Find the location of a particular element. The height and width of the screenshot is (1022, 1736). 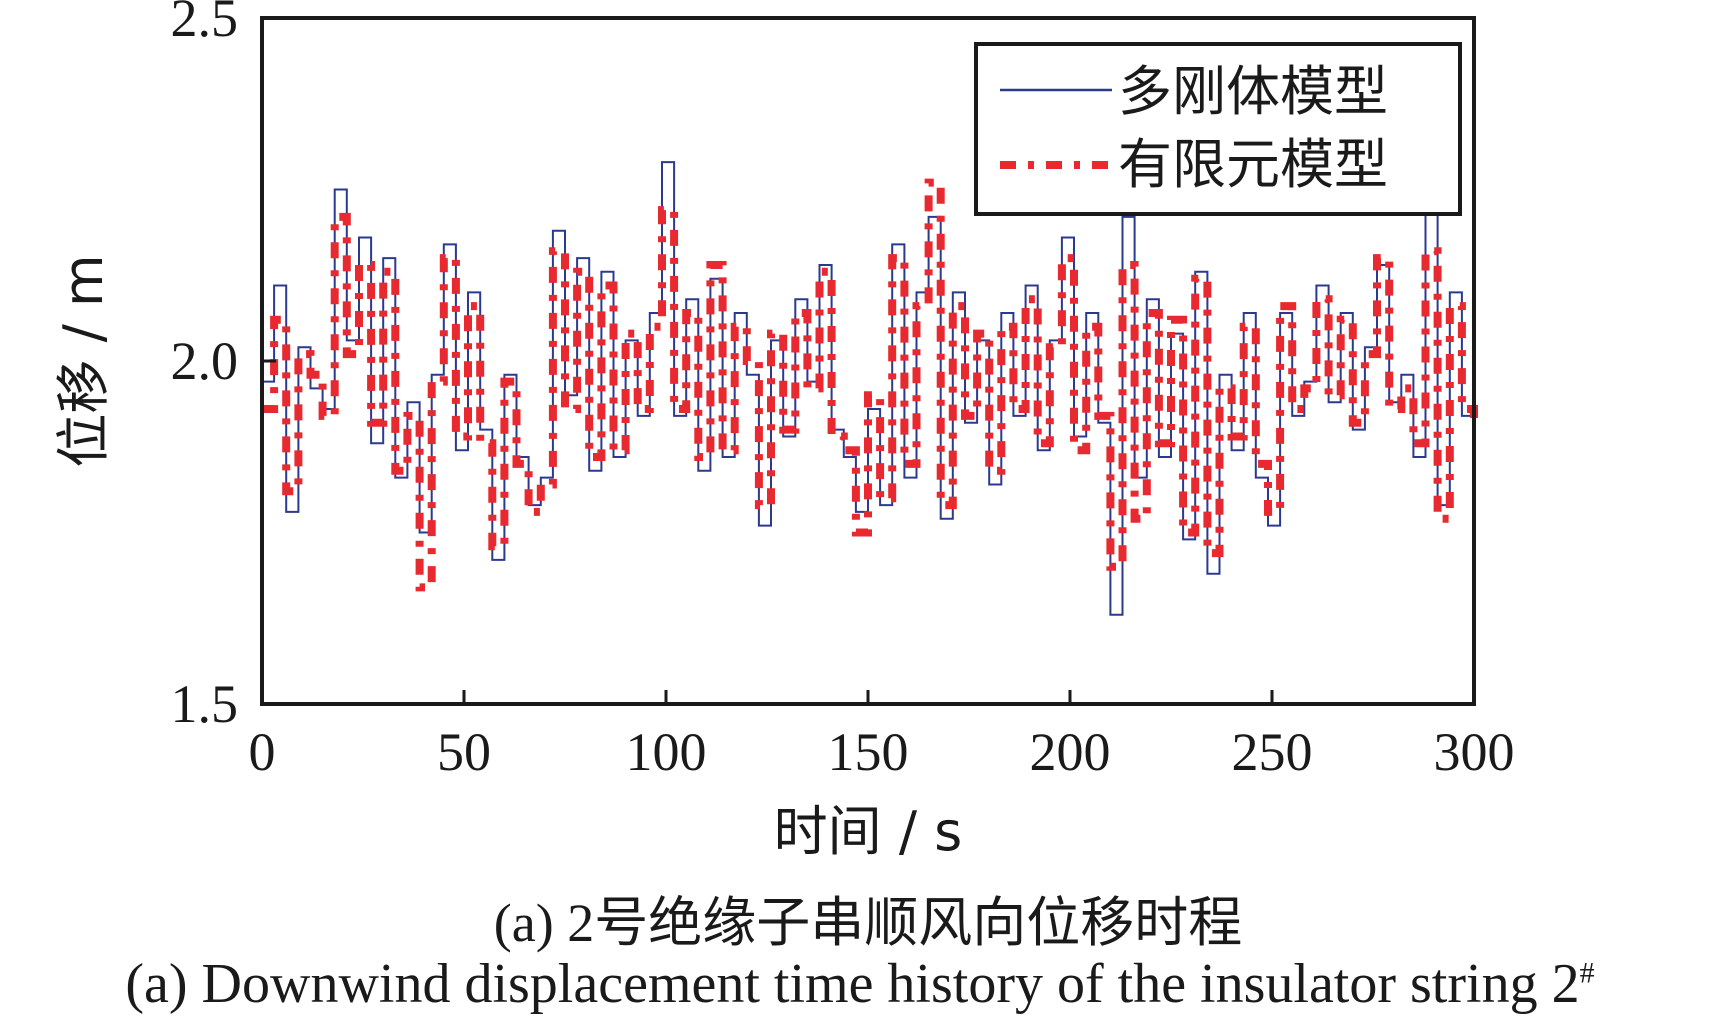

x-tick-label: 200 is located at coordinates (1070, 752).